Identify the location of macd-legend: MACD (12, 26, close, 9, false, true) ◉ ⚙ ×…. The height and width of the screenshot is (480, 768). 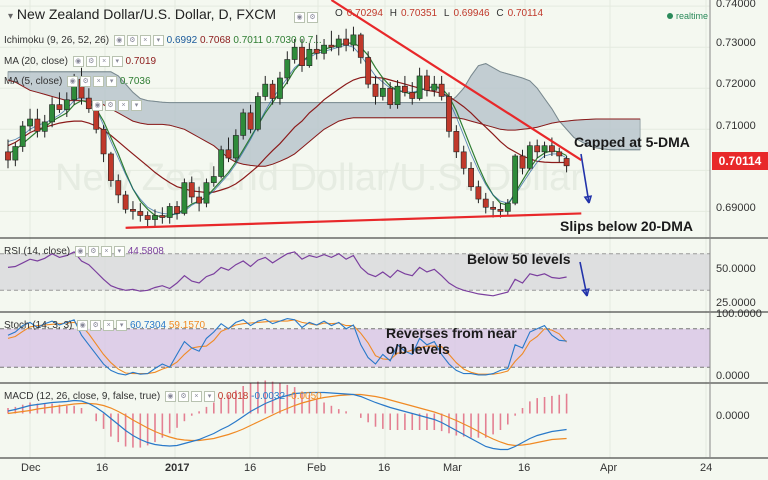
(163, 397).